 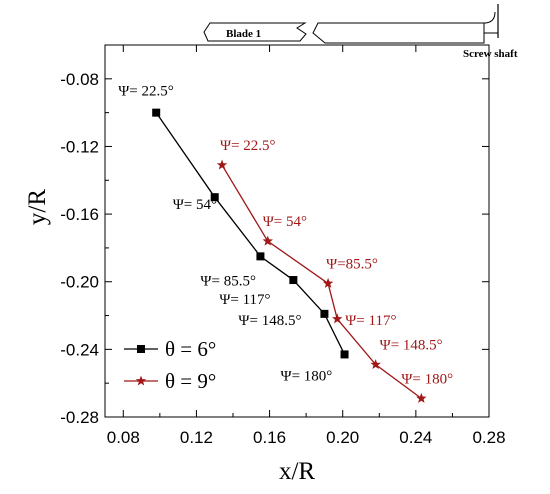 I want to click on blade-outline, so click(x=255, y=32).